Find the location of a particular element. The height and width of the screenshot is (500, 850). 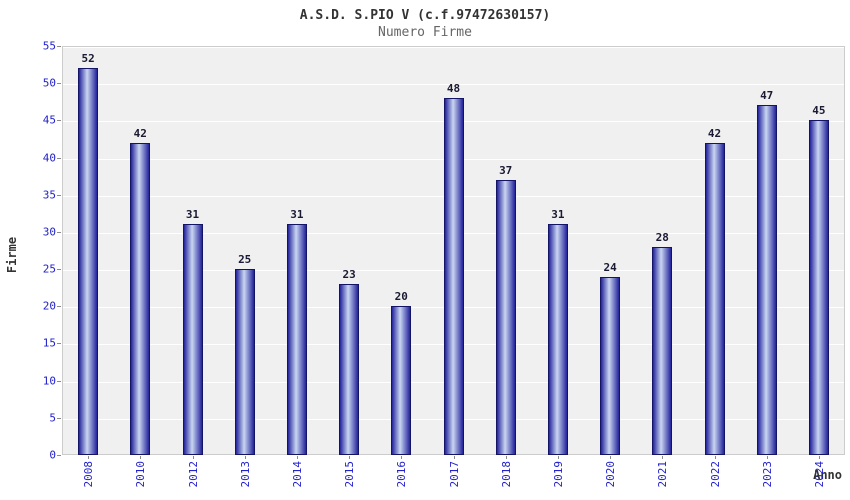

y-tick-label: 40 is located at coordinates (49, 158).